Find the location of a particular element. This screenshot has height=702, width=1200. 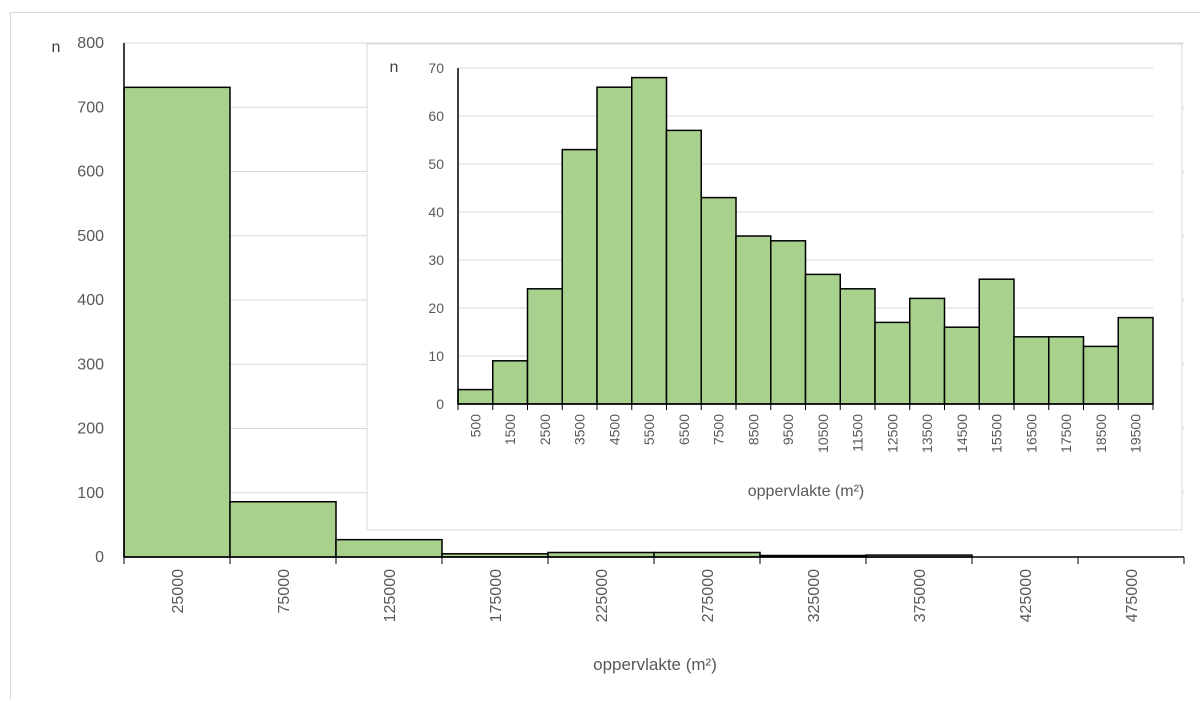

x-tick-label: 19500 is located at coordinates (1136, 433).